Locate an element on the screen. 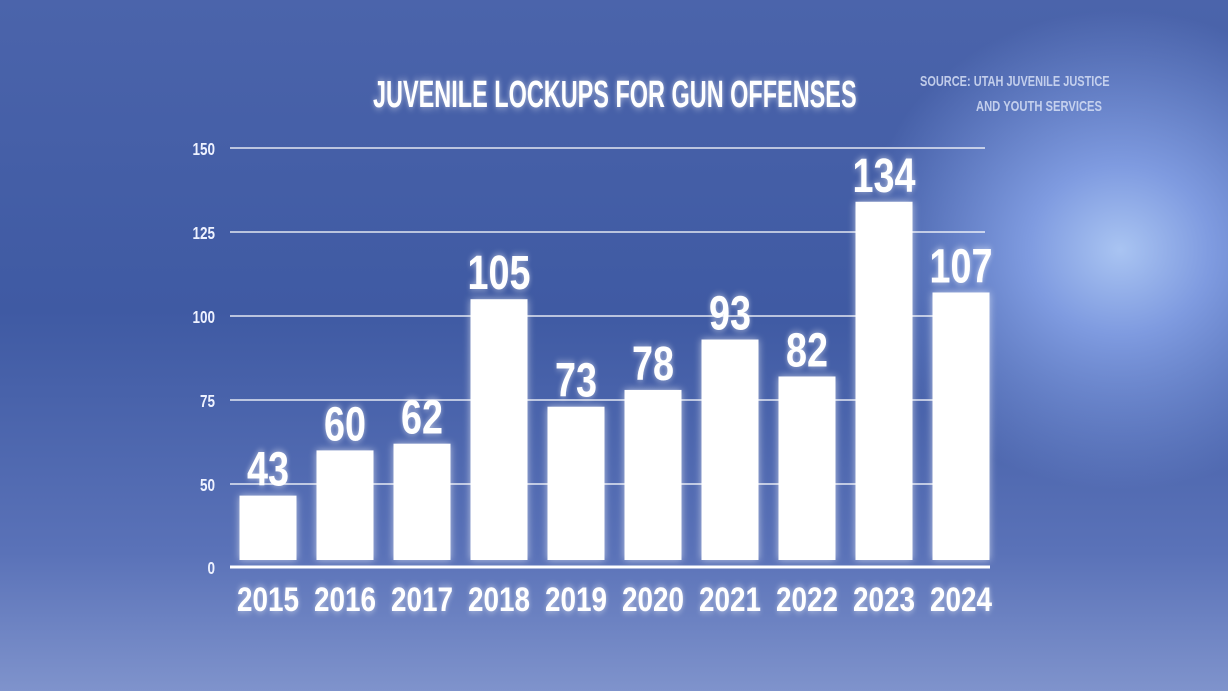 Image resolution: width=1228 pixels, height=691 pixels. bar-2023 is located at coordinates (884, 380).